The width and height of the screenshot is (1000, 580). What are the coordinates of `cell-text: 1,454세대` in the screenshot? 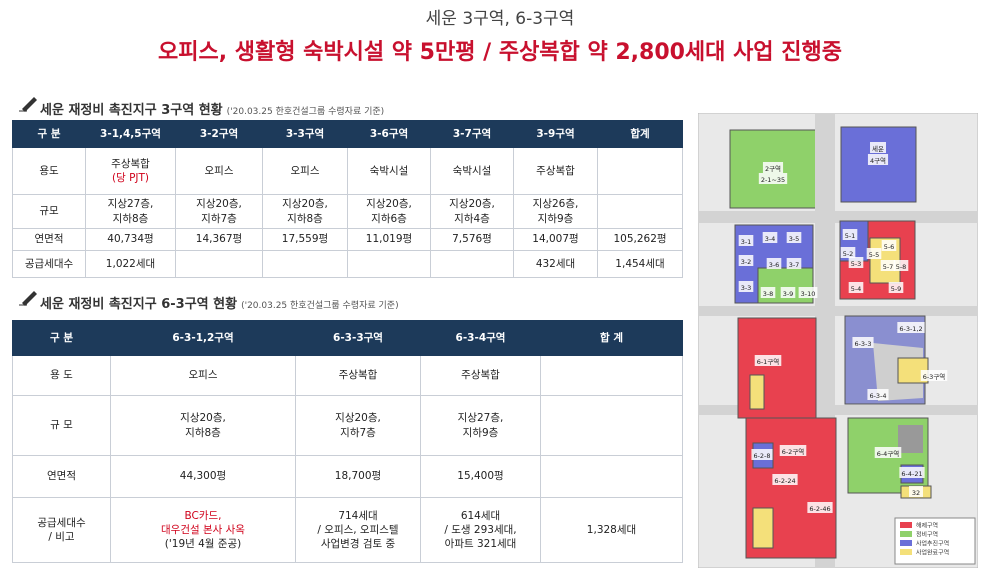 It's located at (640, 263).